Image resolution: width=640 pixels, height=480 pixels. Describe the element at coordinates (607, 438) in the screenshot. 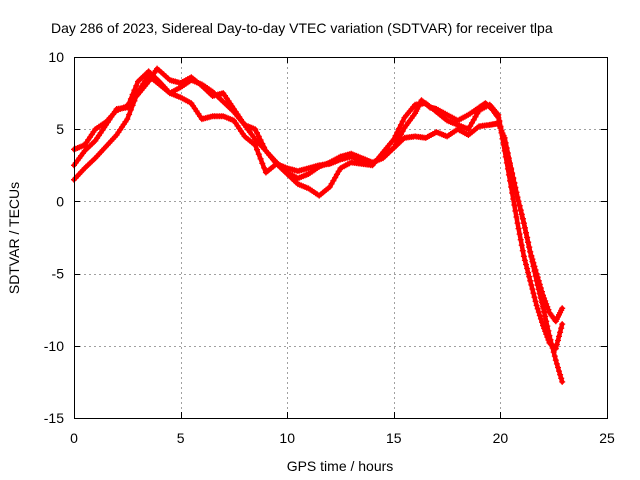

I see `x-tick-label: 25` at that location.